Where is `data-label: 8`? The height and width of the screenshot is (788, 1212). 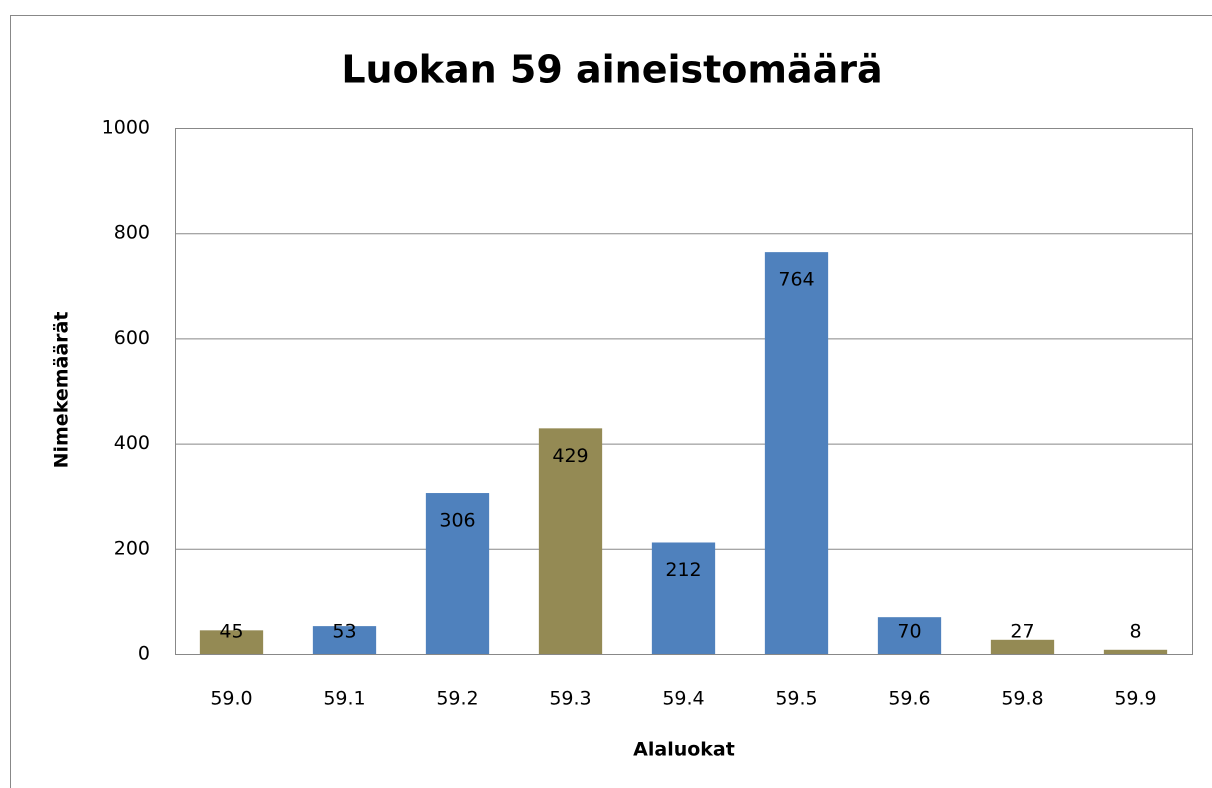 data-label: 8 is located at coordinates (1135, 632).